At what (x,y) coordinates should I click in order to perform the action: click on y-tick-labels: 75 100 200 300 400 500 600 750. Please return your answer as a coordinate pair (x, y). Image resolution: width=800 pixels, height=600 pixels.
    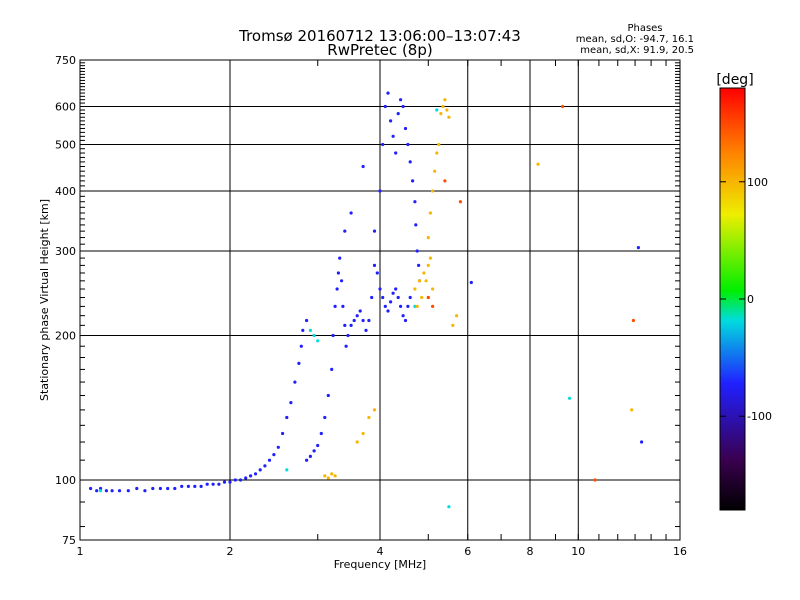
    Looking at the image, I should click on (65, 300).